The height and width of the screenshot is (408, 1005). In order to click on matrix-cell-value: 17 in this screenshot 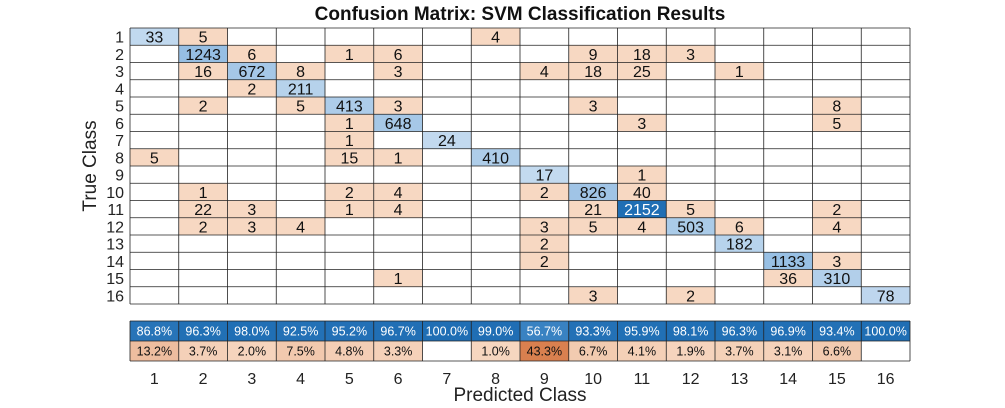, I will do `click(544, 176)`.